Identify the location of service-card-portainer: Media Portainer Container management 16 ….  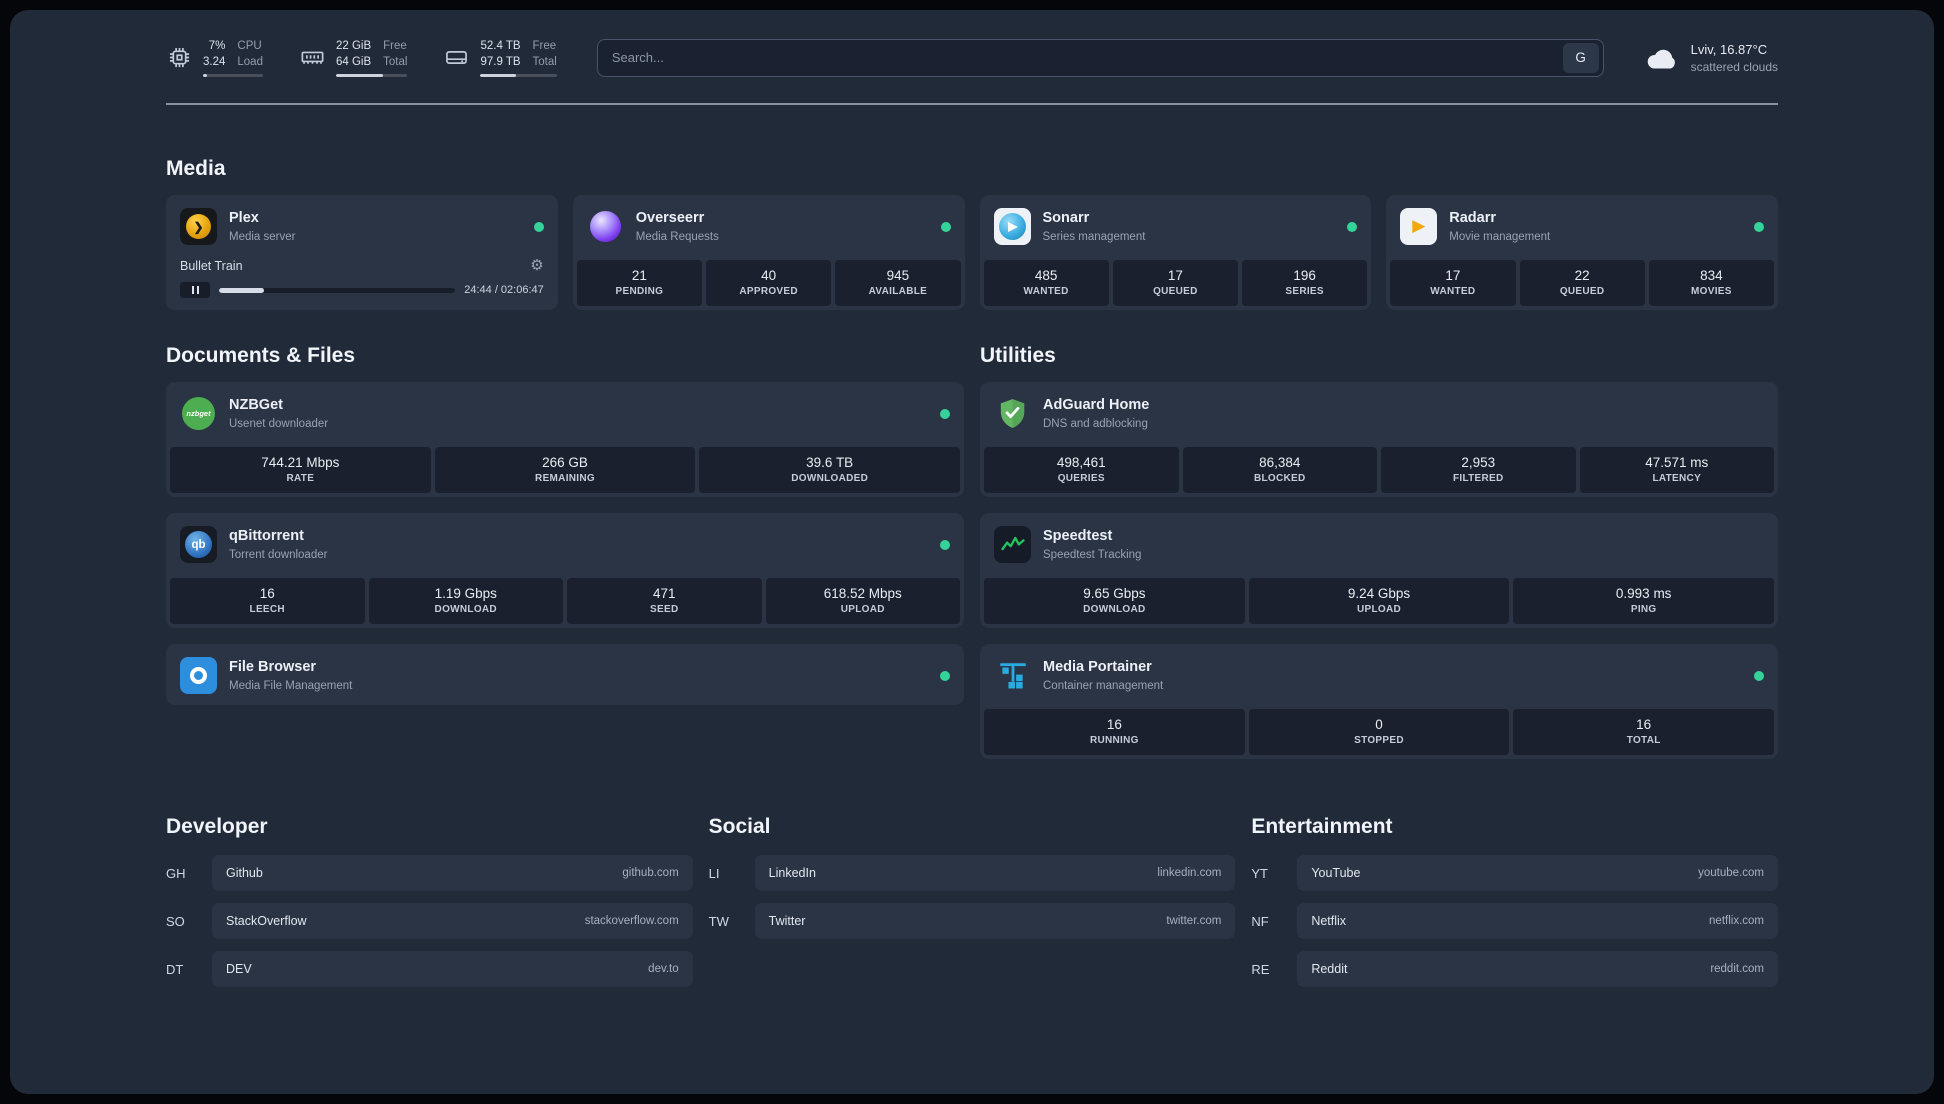
(1379, 702).